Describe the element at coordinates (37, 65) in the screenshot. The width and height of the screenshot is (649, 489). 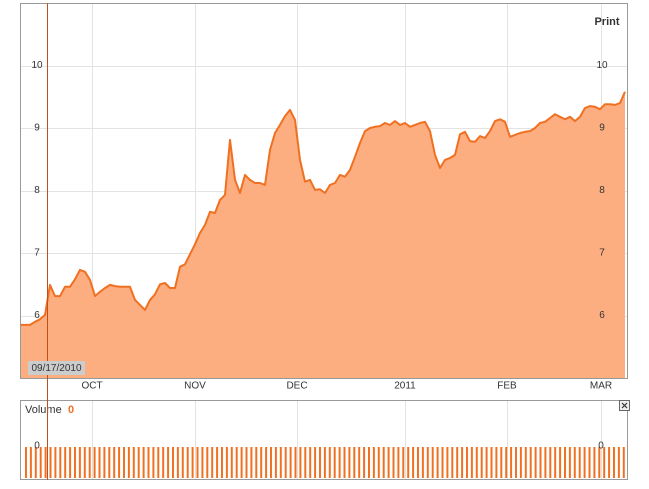
I see `y-tick-label: 10` at that location.